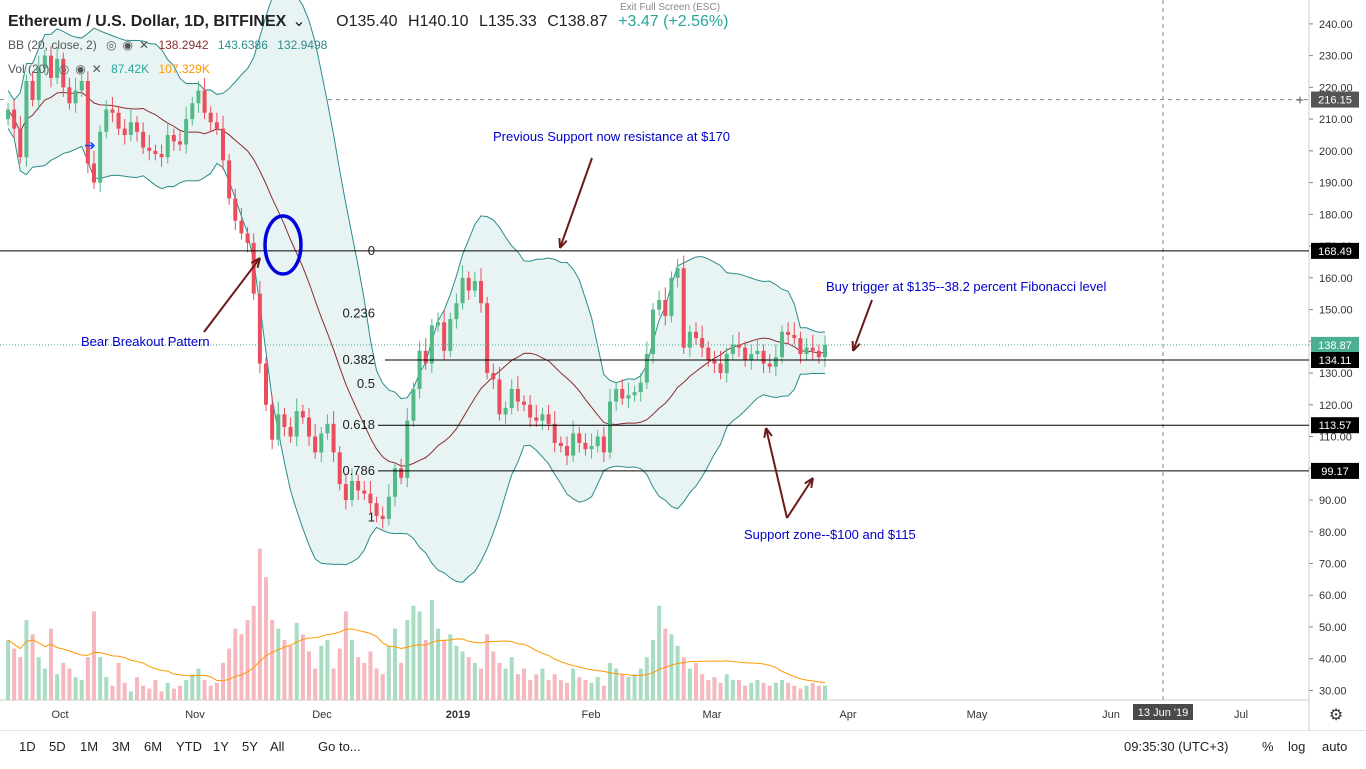 The height and width of the screenshot is (769, 1366). Describe the element at coordinates (673, 21) in the screenshot. I see `ohlc-change: +3.47 (+2.56%)` at that location.